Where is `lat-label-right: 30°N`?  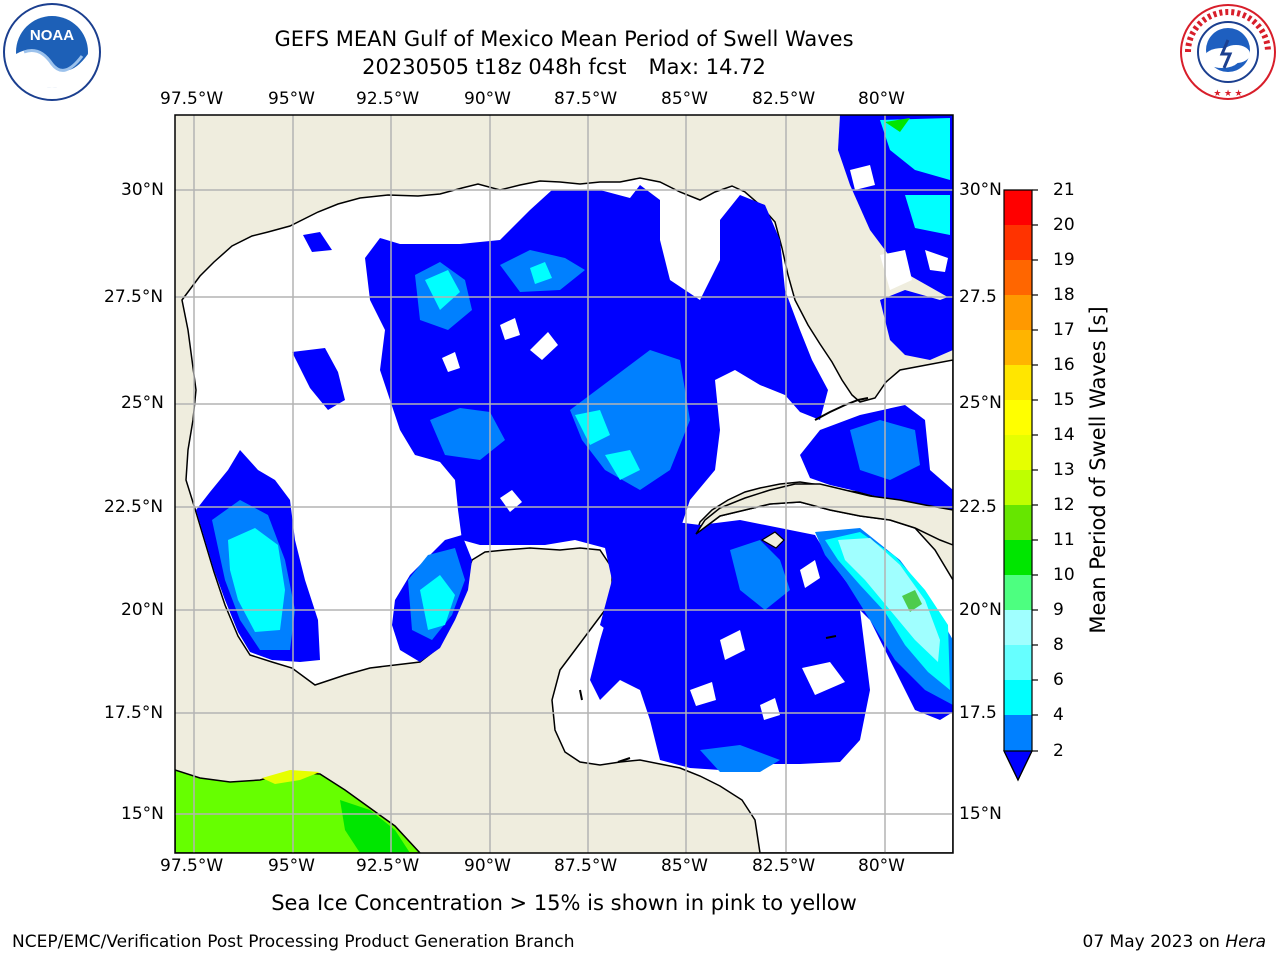 lat-label-right: 30°N is located at coordinates (980, 190).